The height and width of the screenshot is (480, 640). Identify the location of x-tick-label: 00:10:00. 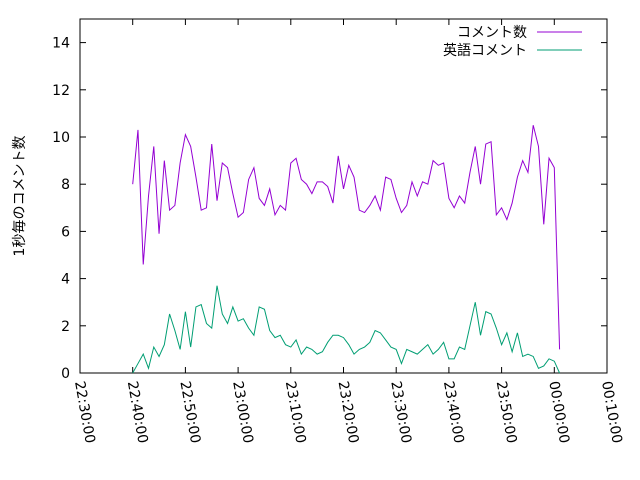
(611, 412).